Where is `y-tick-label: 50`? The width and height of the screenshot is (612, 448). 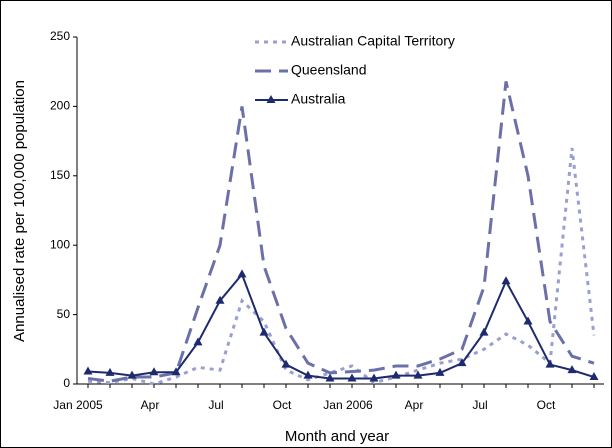 y-tick-label: 50 is located at coordinates (64, 314).